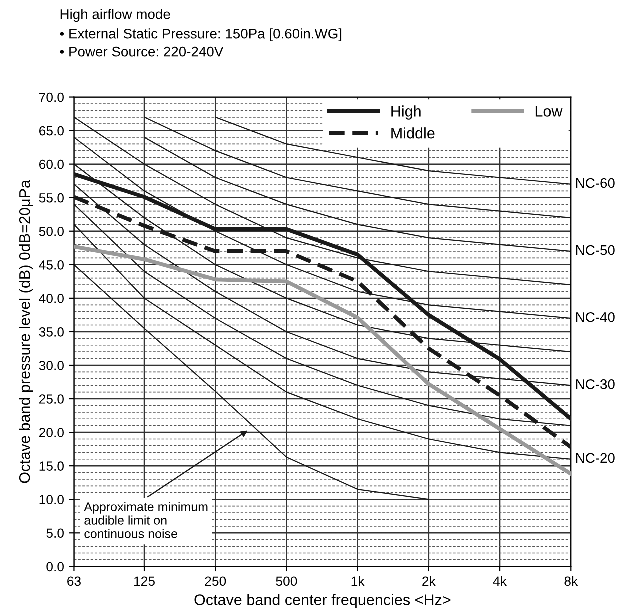  What do you see at coordinates (115, 15) in the screenshot?
I see `chart-title: High airflow mode` at bounding box center [115, 15].